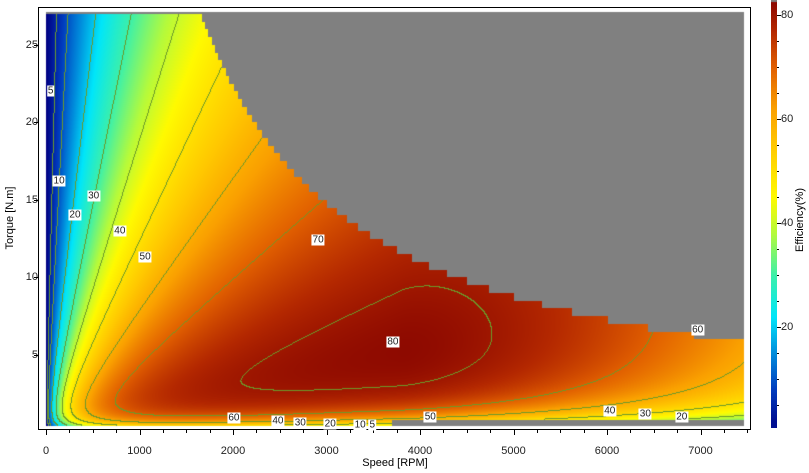  What do you see at coordinates (395, 463) in the screenshot?
I see `x-axis-label: Speed [RPM]` at bounding box center [395, 463].